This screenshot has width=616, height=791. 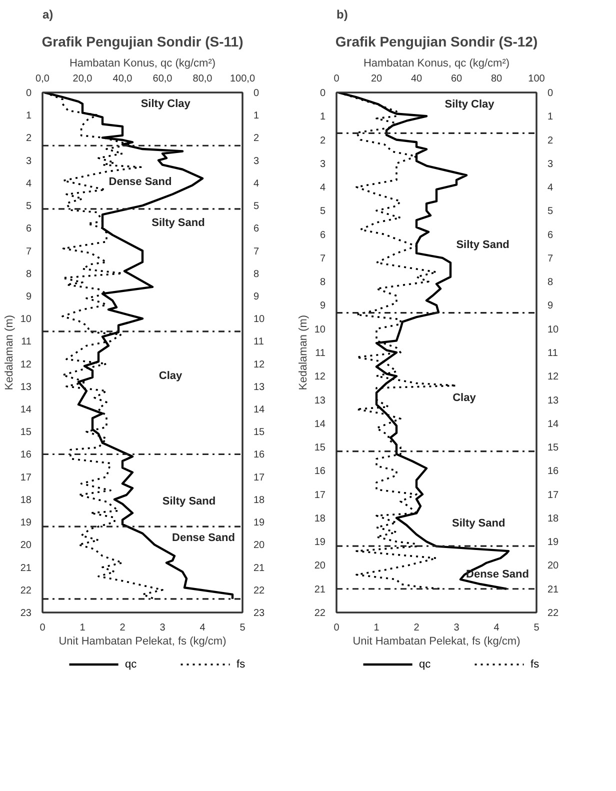 I want to click on x2-tick-label: 40, so click(x=416, y=79).